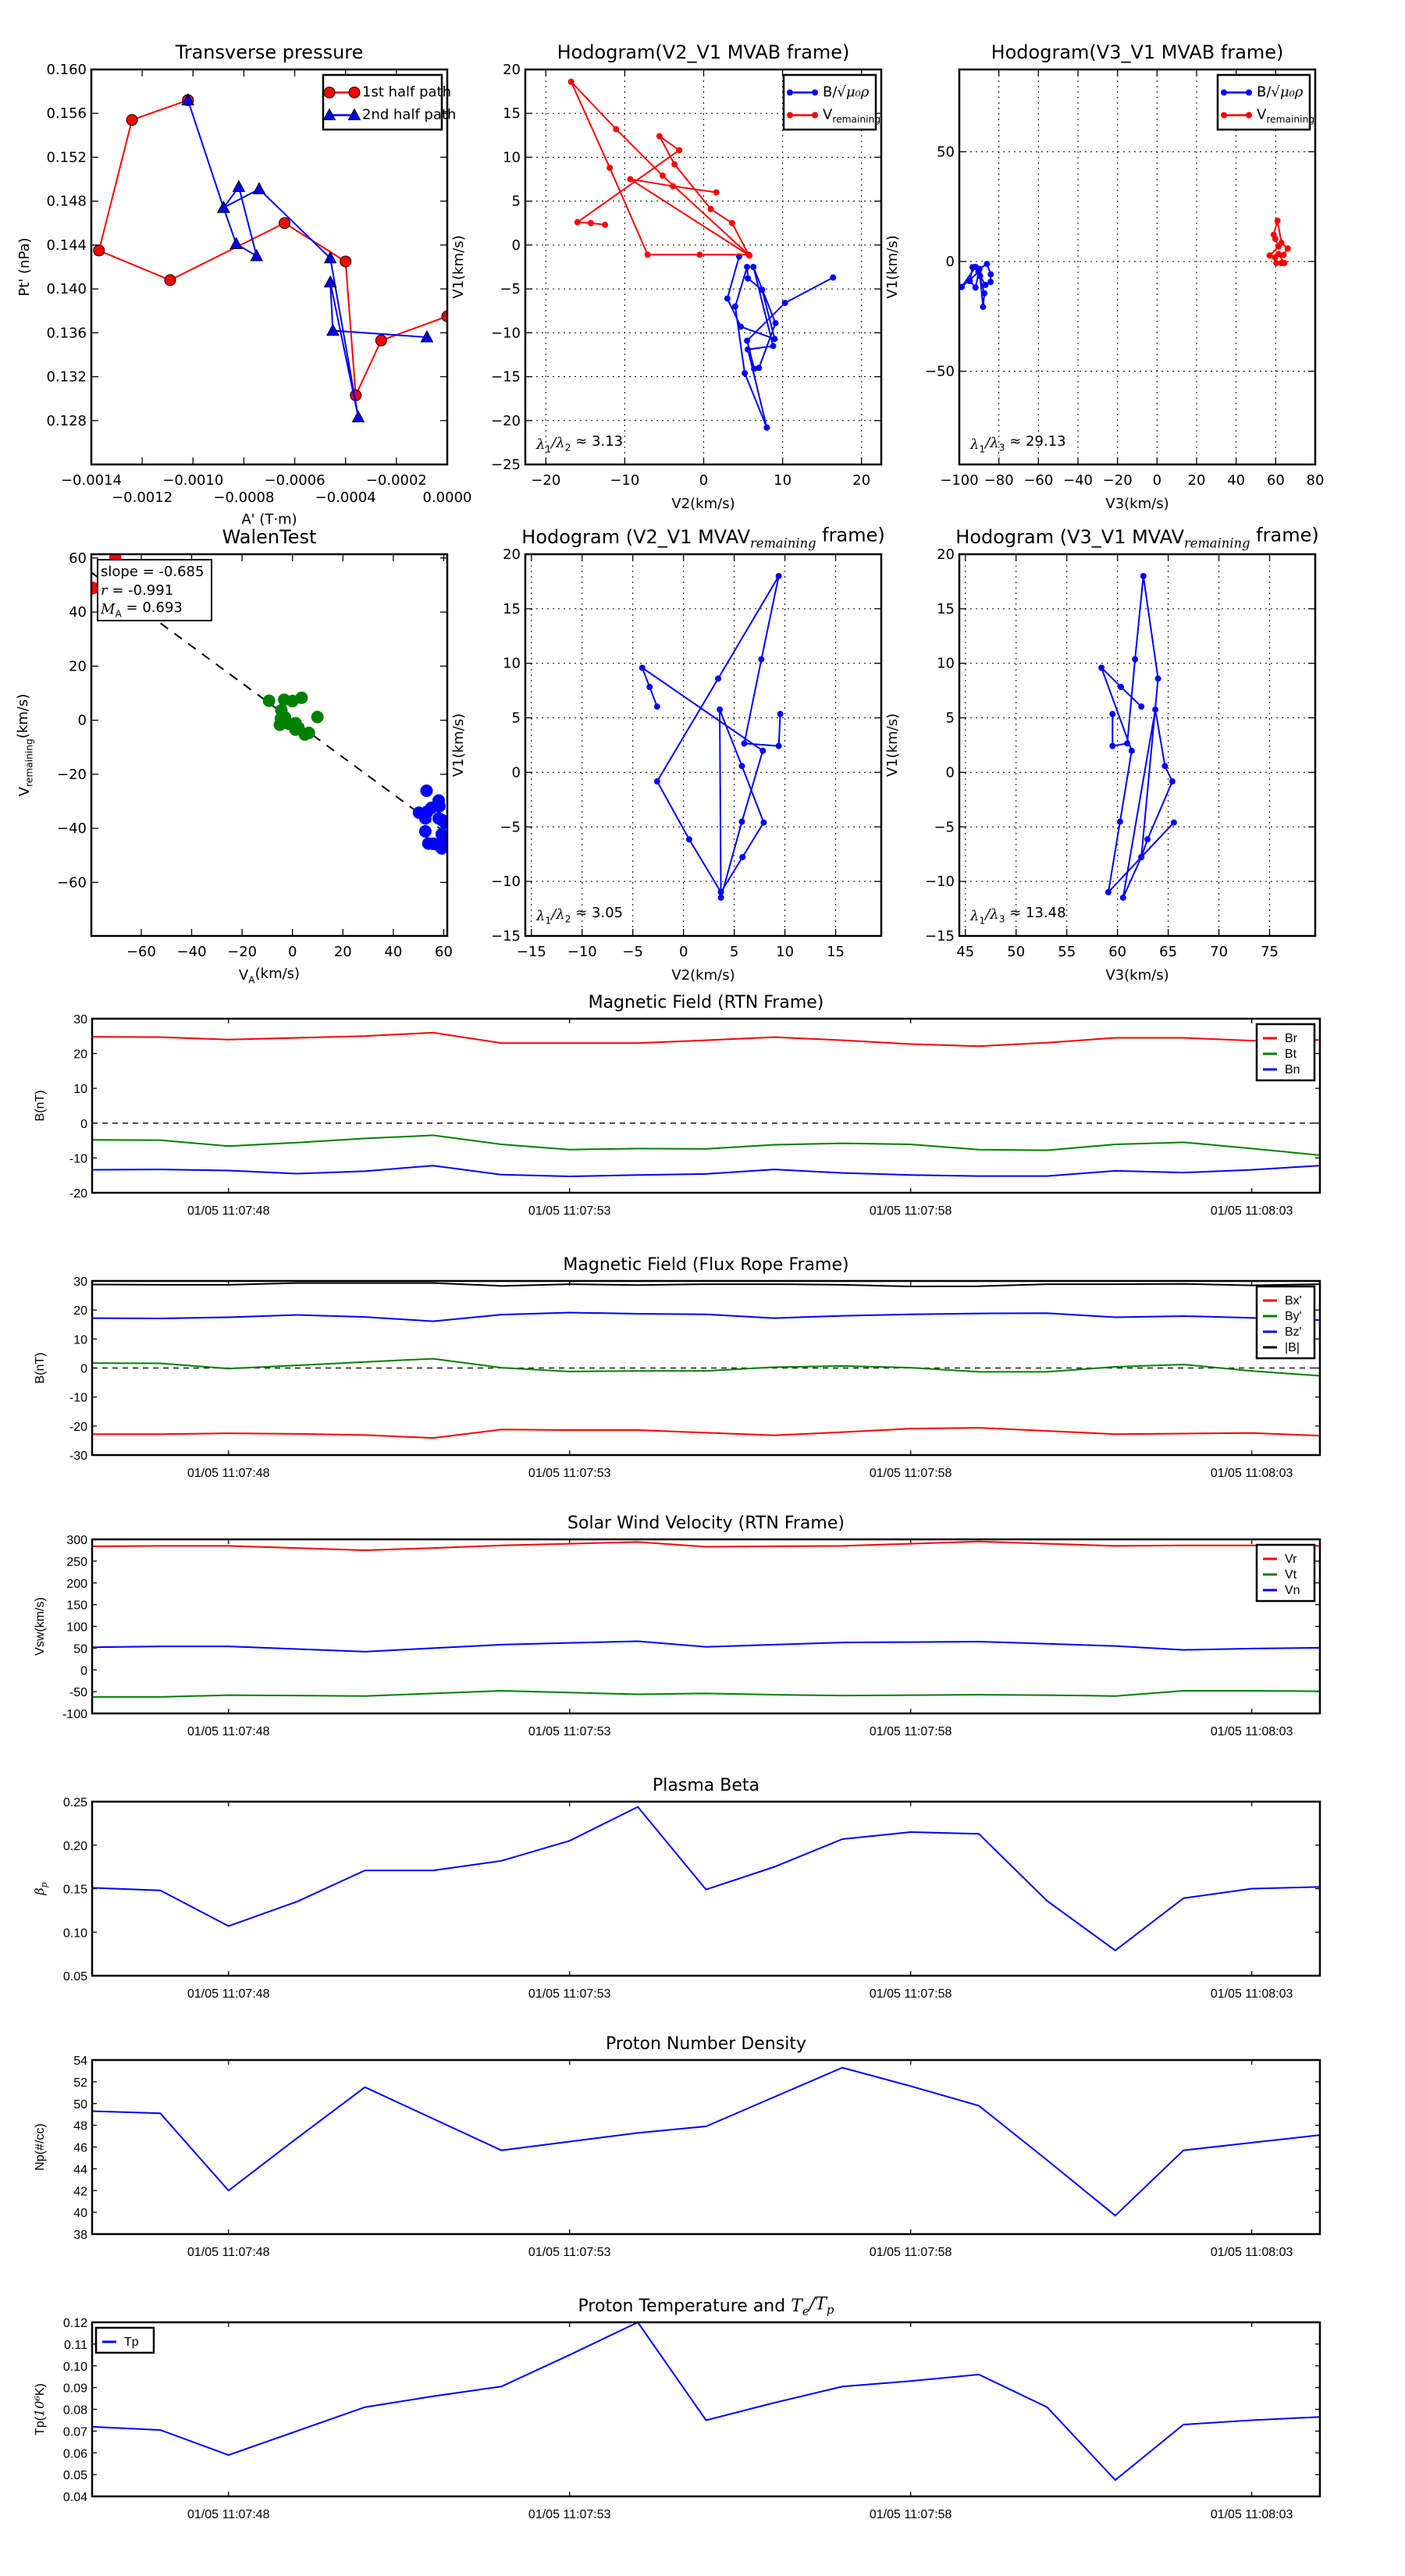 The image size is (1405, 2576). What do you see at coordinates (1262, 92) in the screenshot?
I see `legend-entry: B/√μ₀ρ` at bounding box center [1262, 92].